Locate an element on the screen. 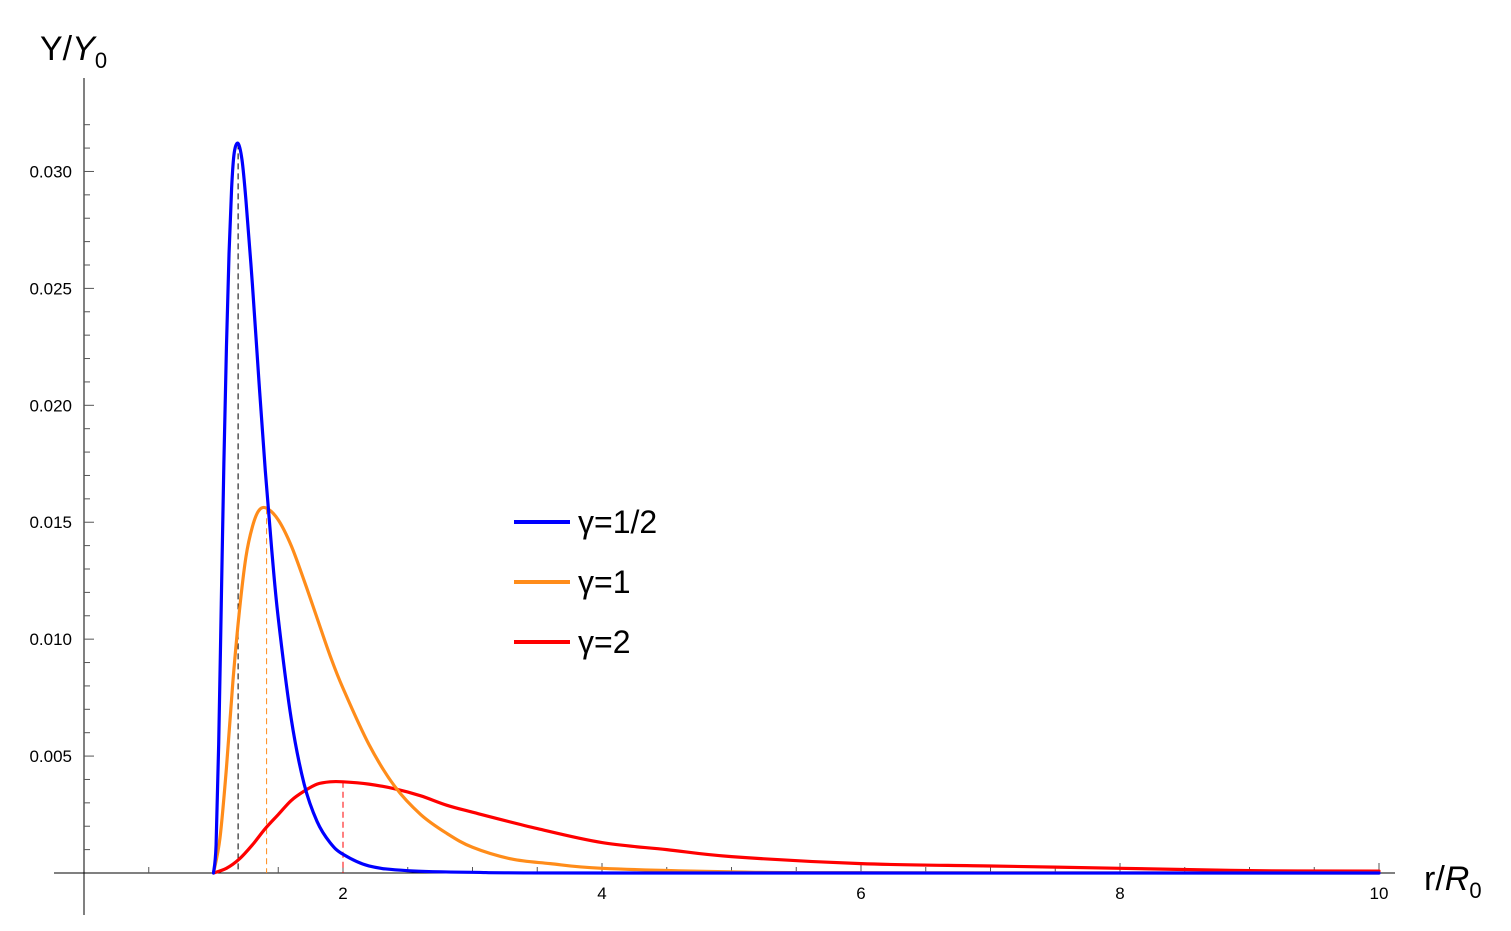 Image resolution: width=1511 pixels, height=931 pixels. y-tick-label: 0.025 is located at coordinates (50, 288).